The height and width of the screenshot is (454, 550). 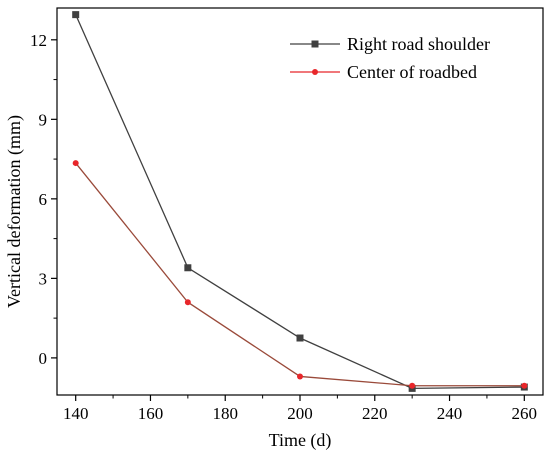 I want to click on x-axis-title: Time (d), so click(x=300, y=440).